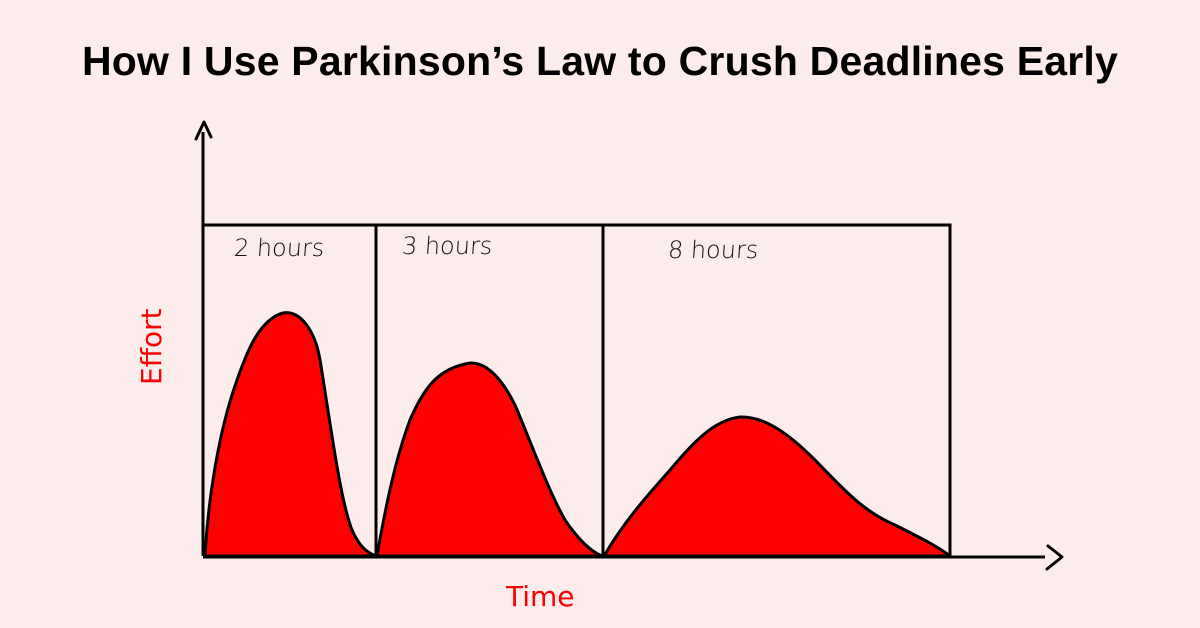  I want to click on y-axis-label: Effort, so click(151, 346).